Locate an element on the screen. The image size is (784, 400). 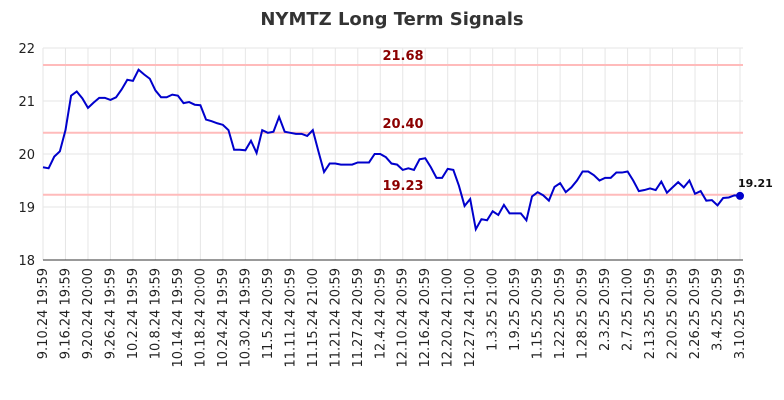
y-tick-label: 22 is located at coordinates (26, 49).